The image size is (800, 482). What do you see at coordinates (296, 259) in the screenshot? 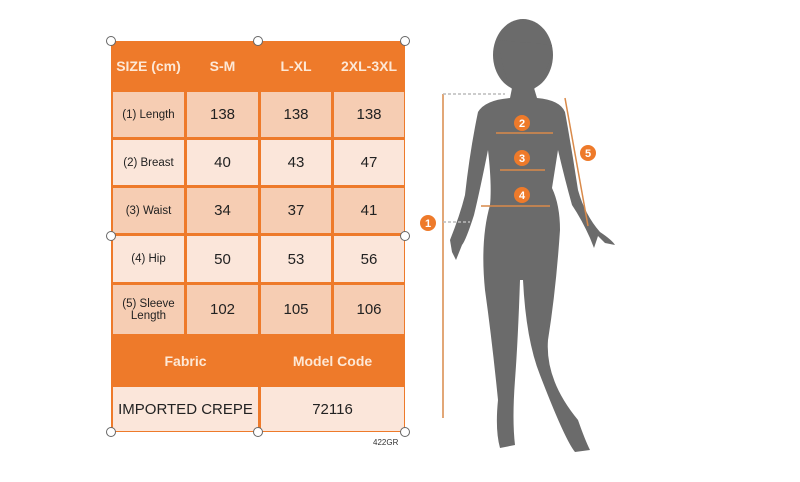
I see `table-cell: 53` at bounding box center [296, 259].